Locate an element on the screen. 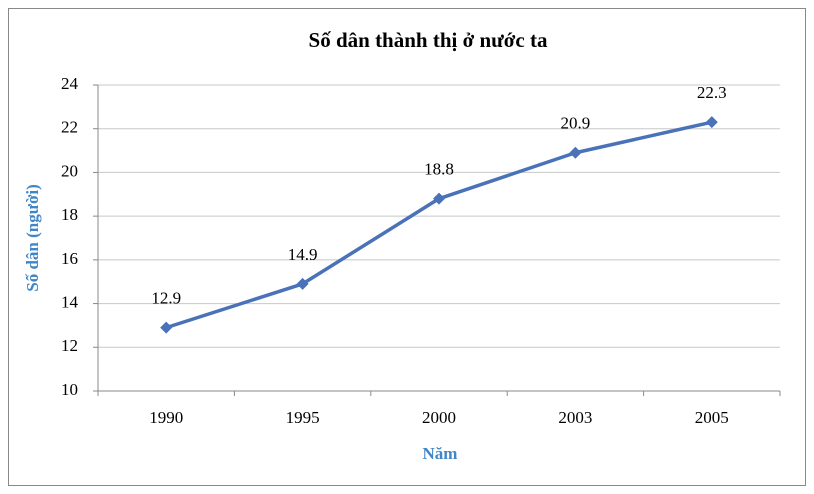 The height and width of the screenshot is (494, 814). y-tick-label: 18 is located at coordinates (69, 214).